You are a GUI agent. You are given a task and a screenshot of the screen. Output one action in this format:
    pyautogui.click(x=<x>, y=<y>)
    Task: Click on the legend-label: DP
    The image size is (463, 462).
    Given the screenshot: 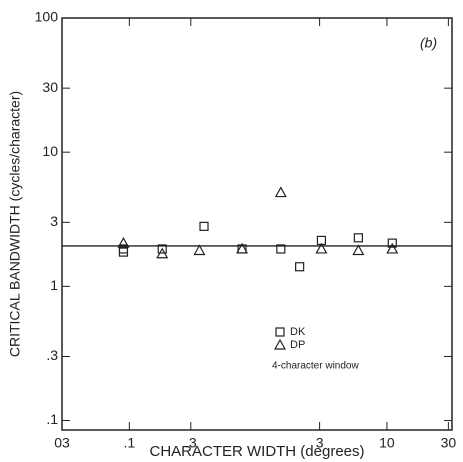 What is the action you would take?
    pyautogui.click(x=297, y=345)
    